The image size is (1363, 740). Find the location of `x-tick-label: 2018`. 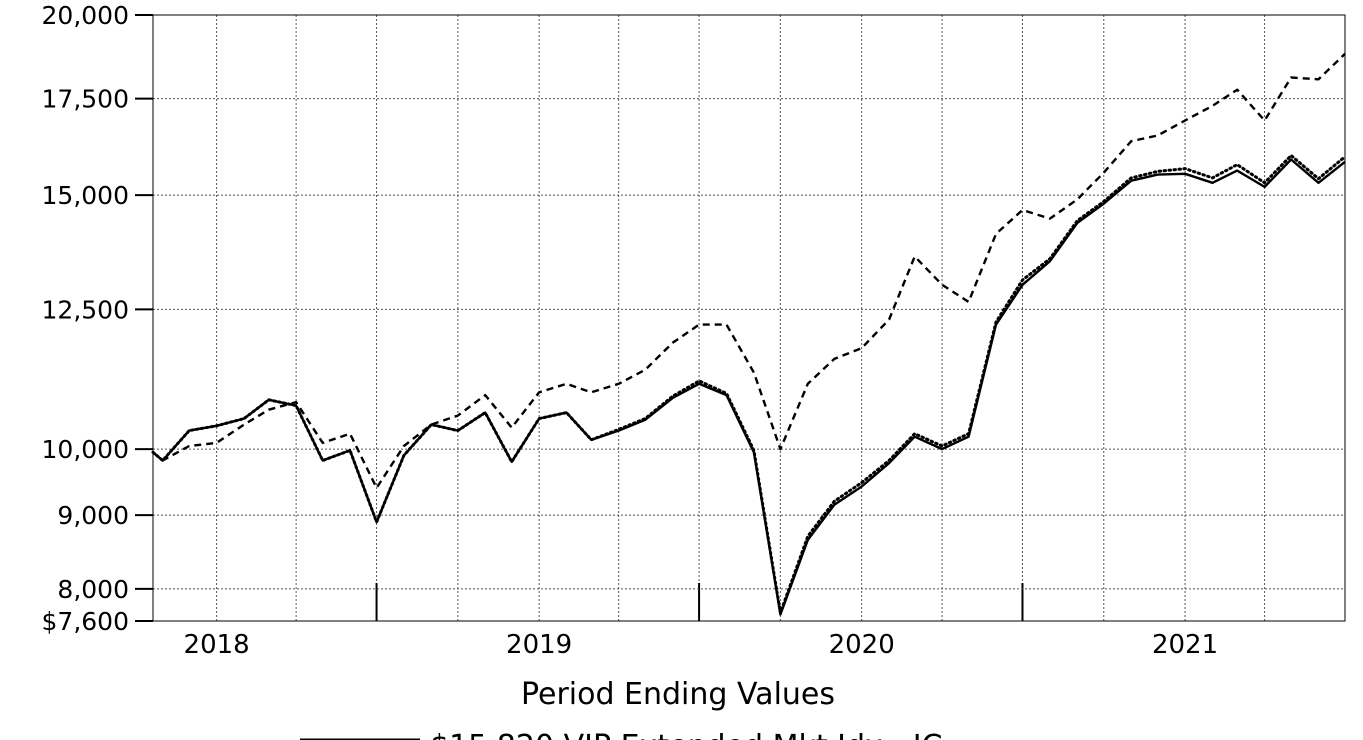

x-tick-label: 2018 is located at coordinates (217, 645).